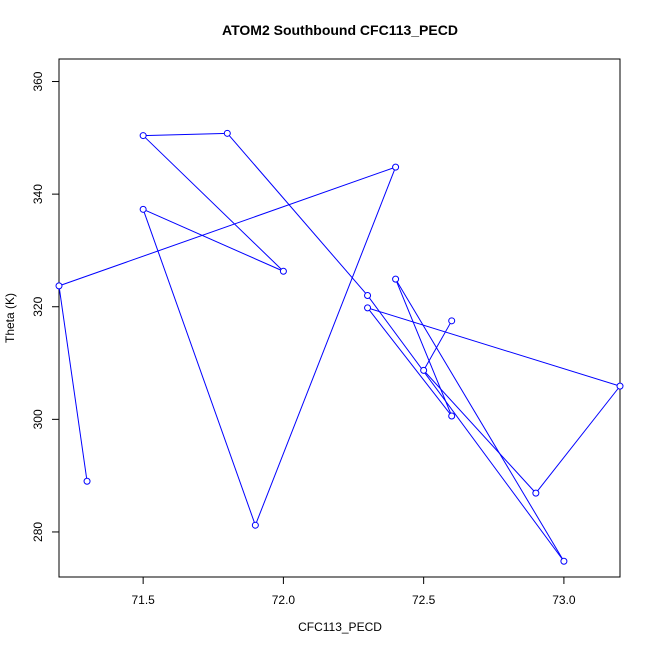 The height and width of the screenshot is (650, 650). Describe the element at coordinates (340, 30) in the screenshot. I see `chart-title: ATOM2 Southbound CFC113_PECD` at that location.